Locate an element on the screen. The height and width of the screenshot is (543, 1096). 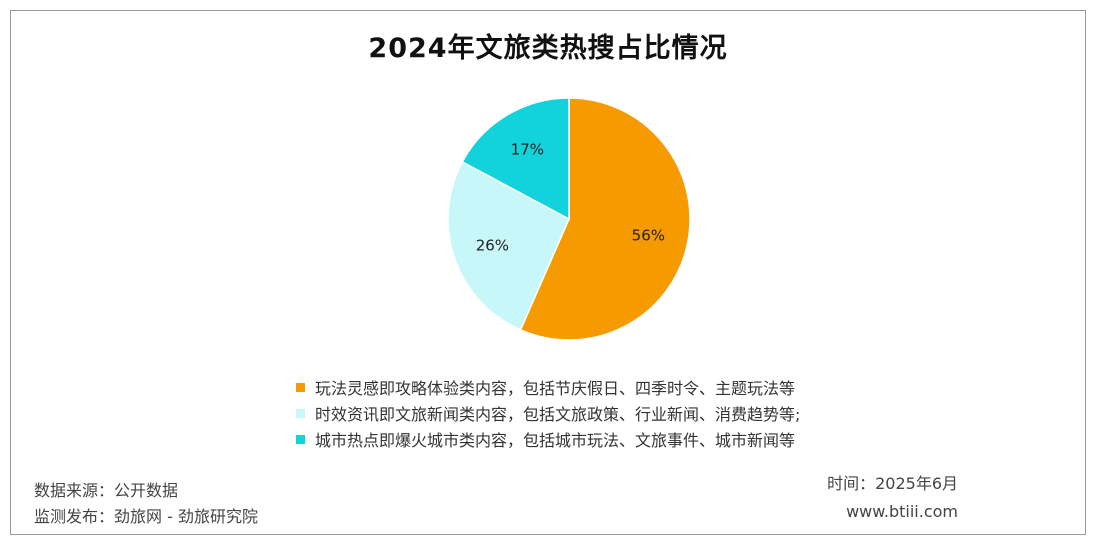
pie-label-play: 56% is located at coordinates (648, 236).